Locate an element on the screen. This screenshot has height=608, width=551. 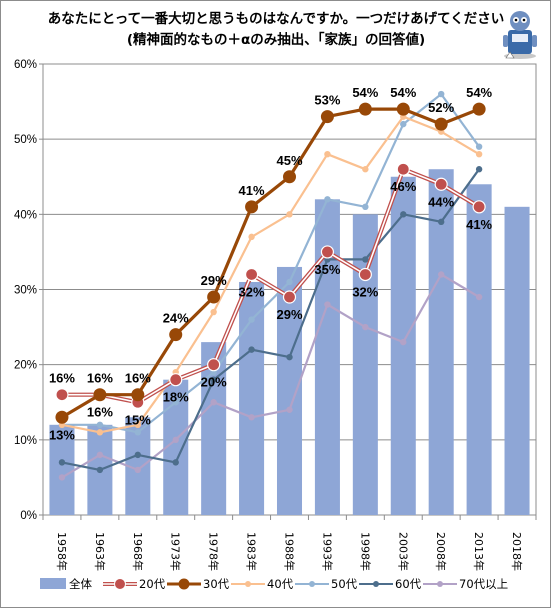
legend-label: 70代以上 is located at coordinates (483, 584).